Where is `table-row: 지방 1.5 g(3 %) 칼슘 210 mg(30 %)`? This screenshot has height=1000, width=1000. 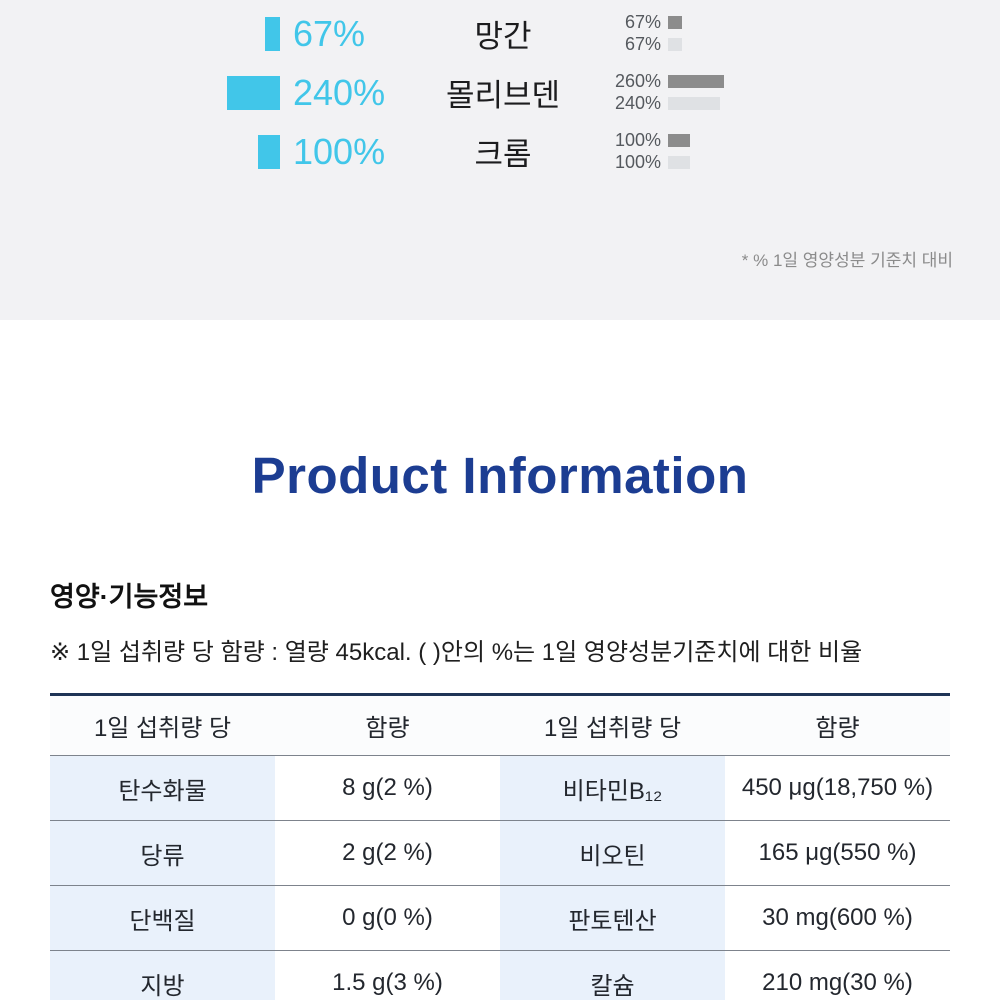 table-row: 지방 1.5 g(3 %) 칼슘 210 mg(30 %) is located at coordinates (500, 975).